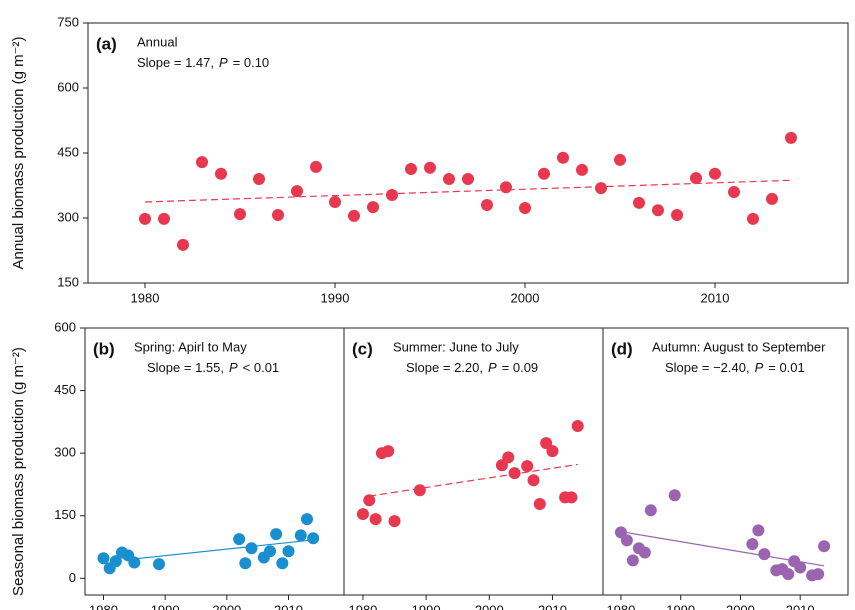 This screenshot has height=610, width=855. I want to click on panel-subtitle: Autumn: August to September, so click(739, 346).